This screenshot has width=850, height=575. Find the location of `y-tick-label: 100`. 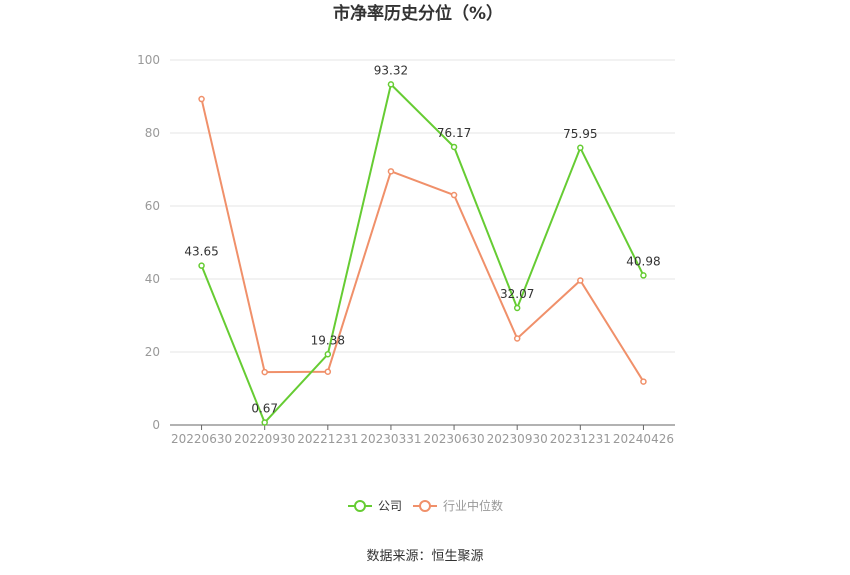

y-tick-label: 100 is located at coordinates (148, 60).